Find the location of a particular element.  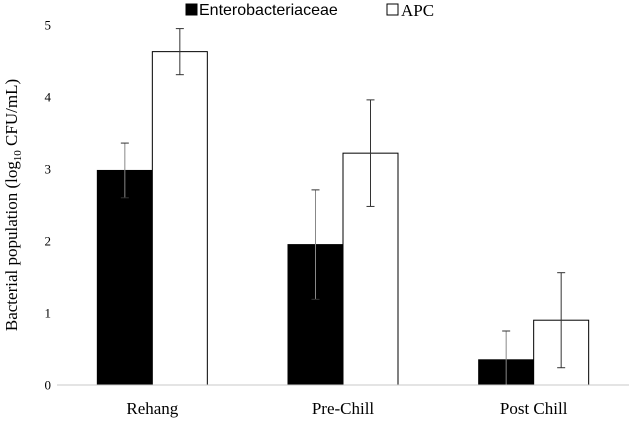

bar-apc-rehang is located at coordinates (179, 218).